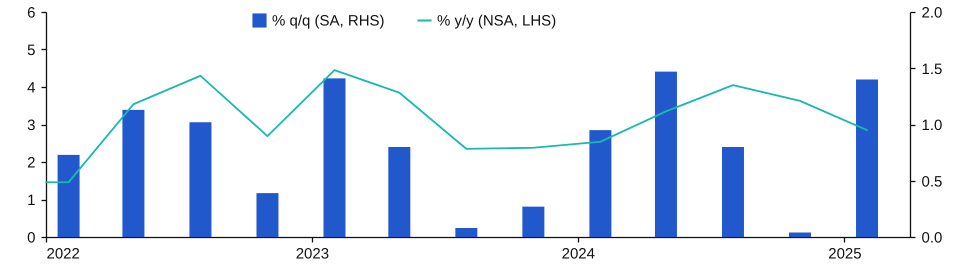 The height and width of the screenshot is (278, 959). Describe the element at coordinates (578, 254) in the screenshot. I see `x-tick-label: 2024` at that location.